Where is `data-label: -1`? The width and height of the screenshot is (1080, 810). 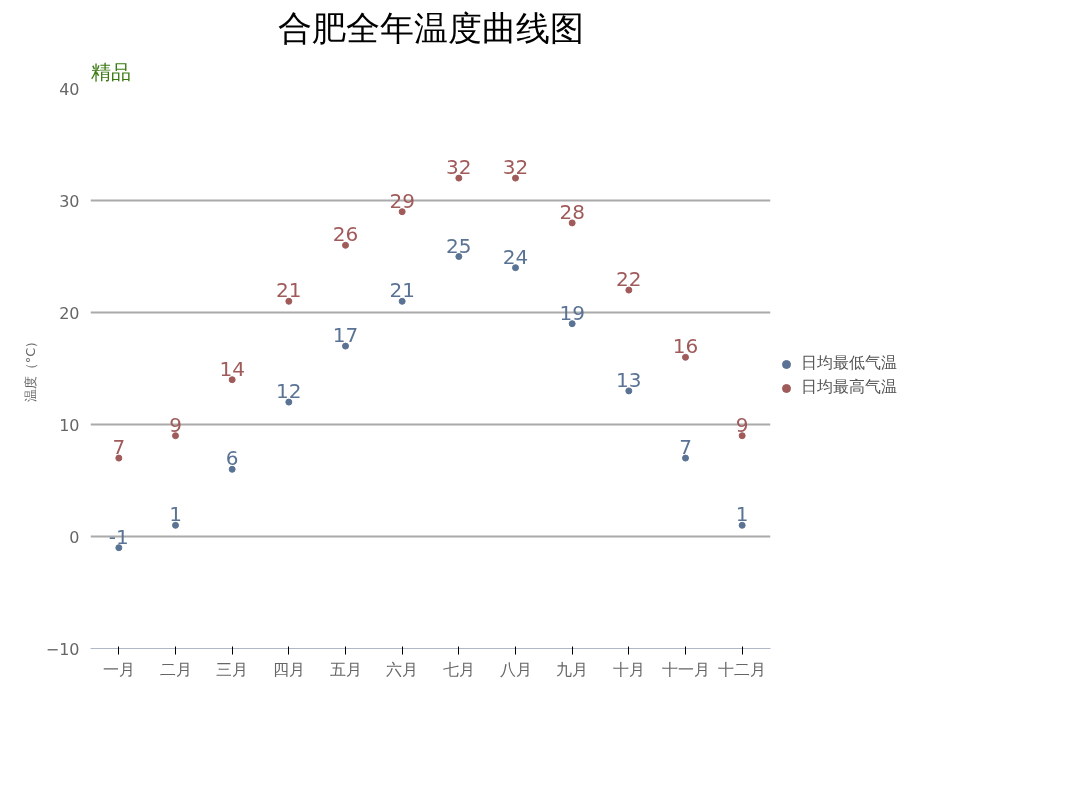
data-label: -1 is located at coordinates (118, 536).